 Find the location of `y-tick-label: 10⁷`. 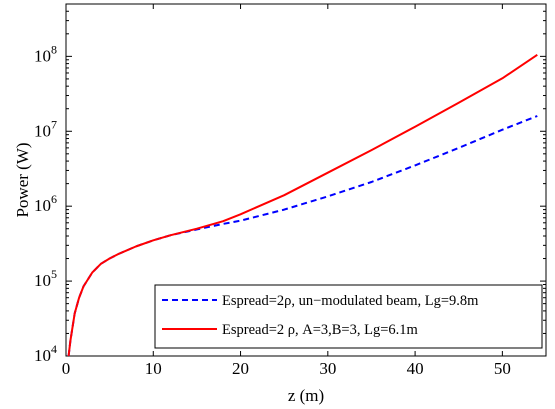

y-tick-label: 10⁷ is located at coordinates (45, 128).